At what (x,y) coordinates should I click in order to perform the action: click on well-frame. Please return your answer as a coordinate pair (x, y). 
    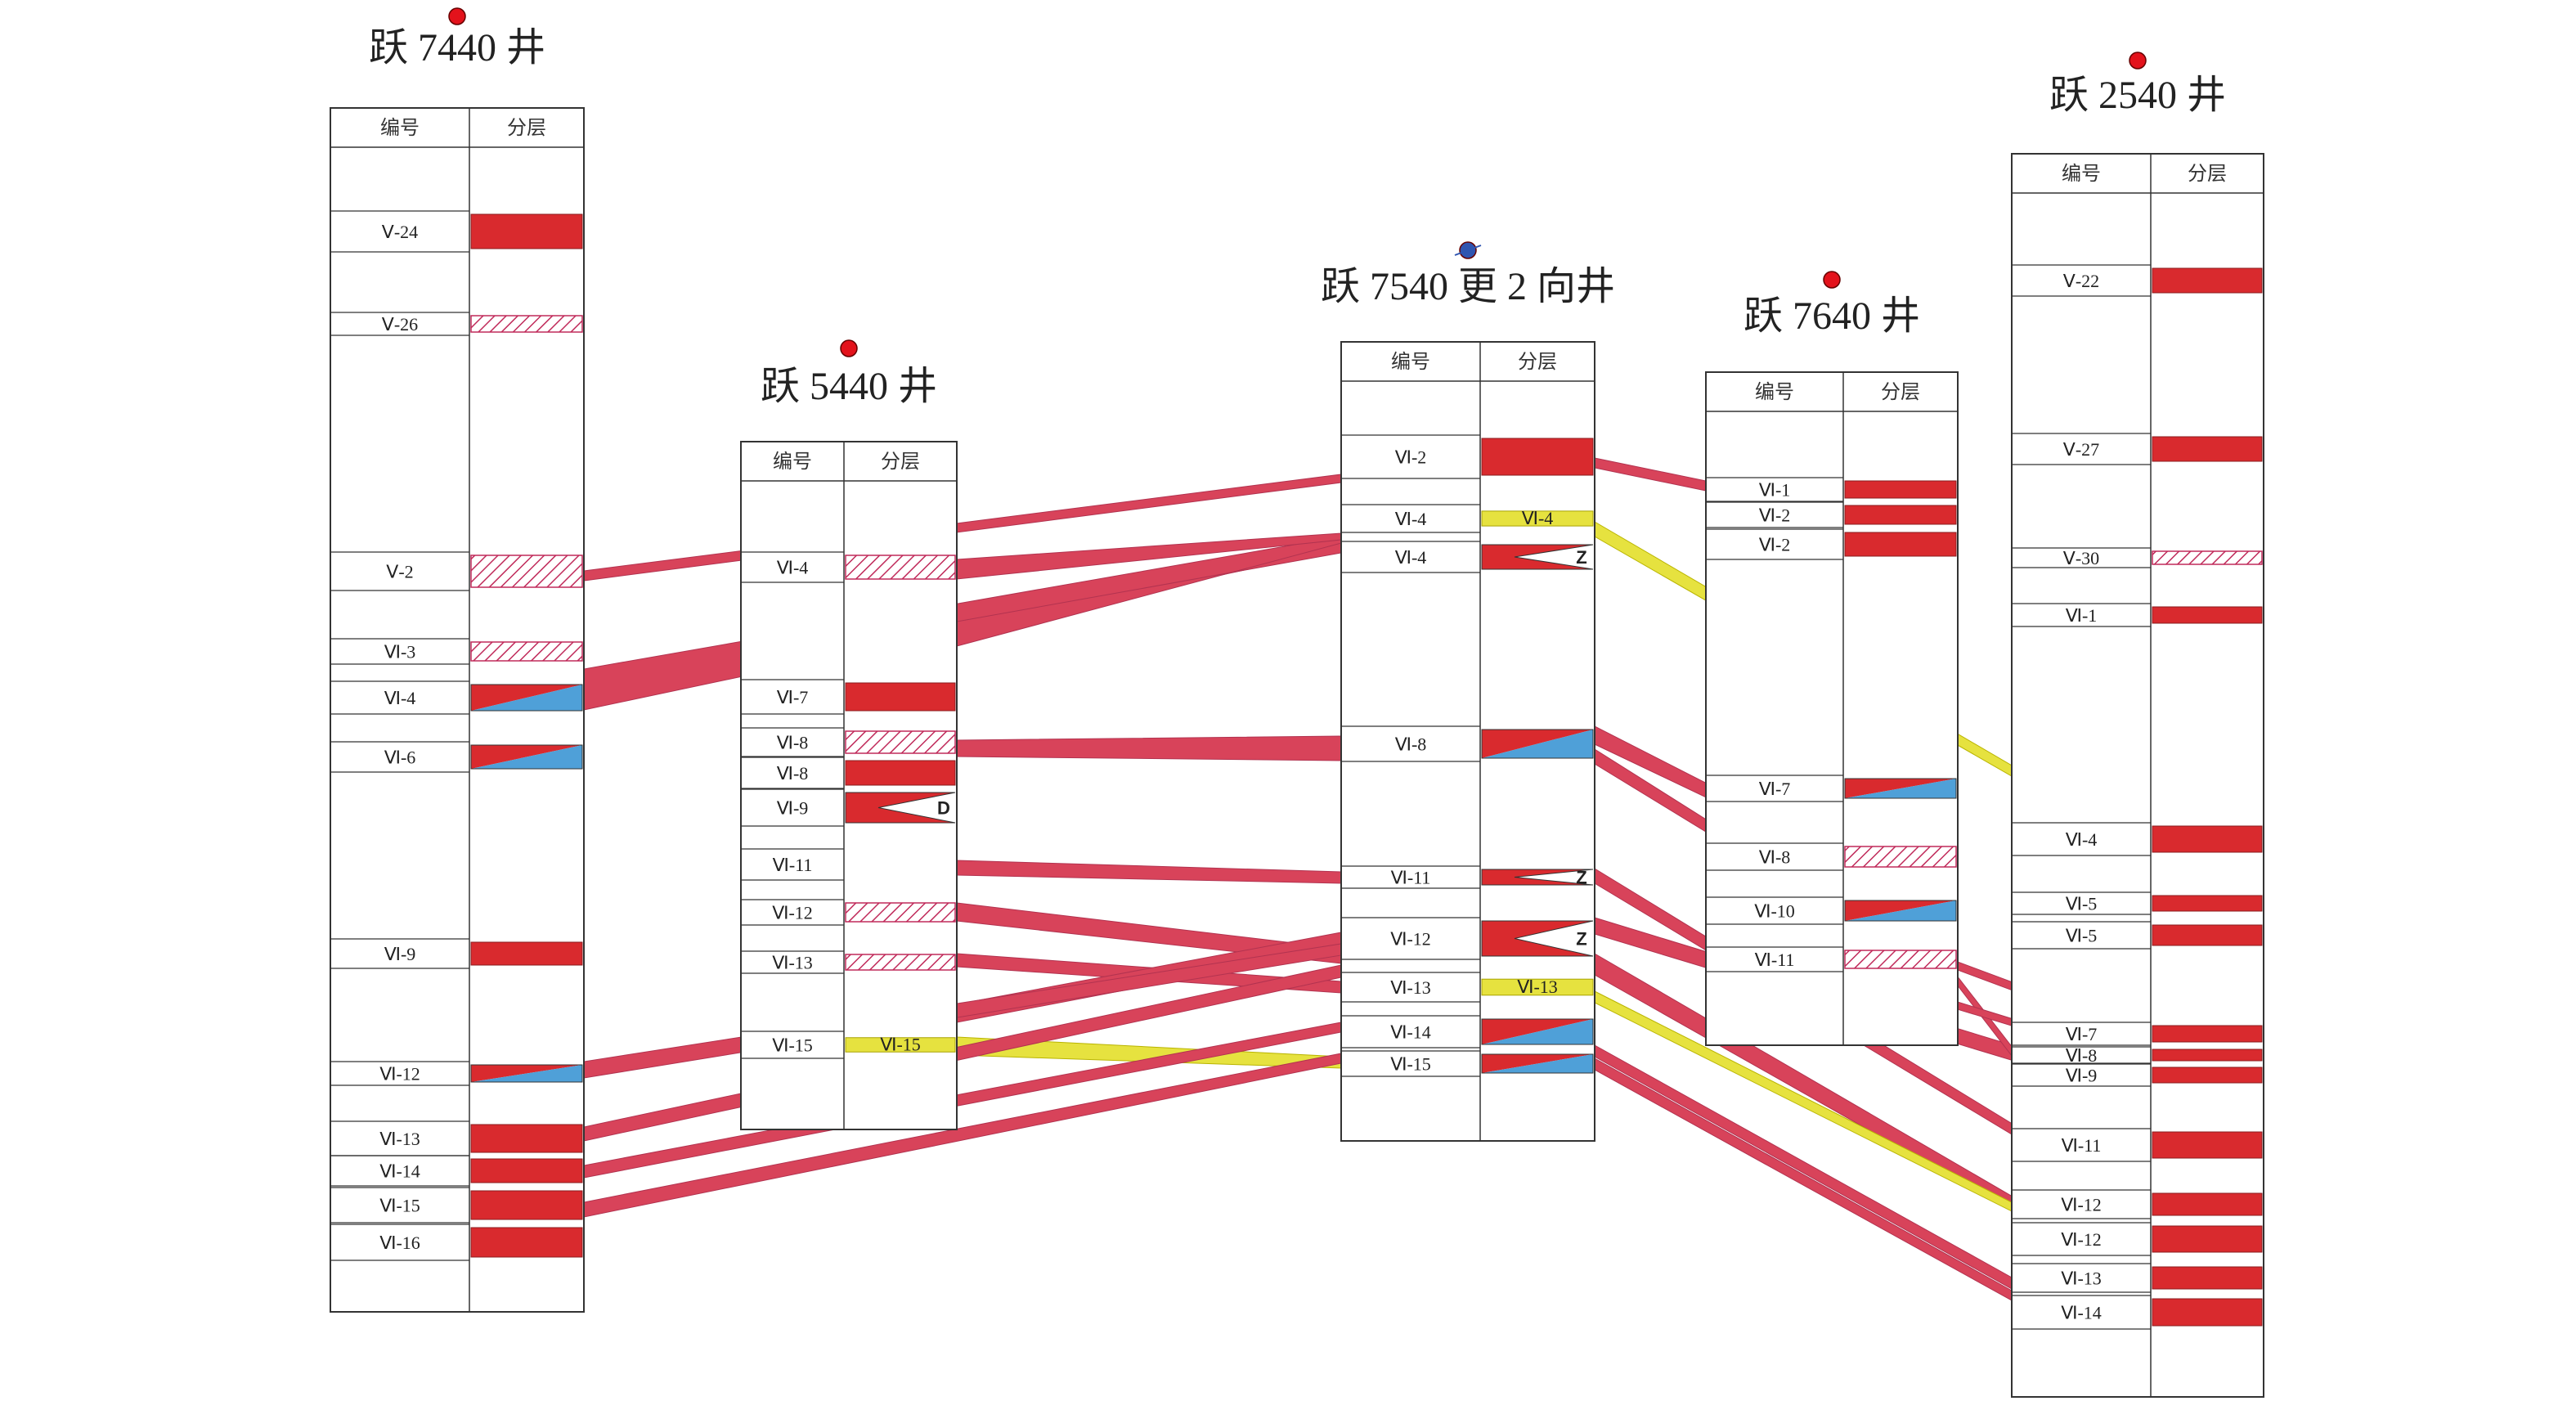
    Looking at the image, I should click on (1832, 708).